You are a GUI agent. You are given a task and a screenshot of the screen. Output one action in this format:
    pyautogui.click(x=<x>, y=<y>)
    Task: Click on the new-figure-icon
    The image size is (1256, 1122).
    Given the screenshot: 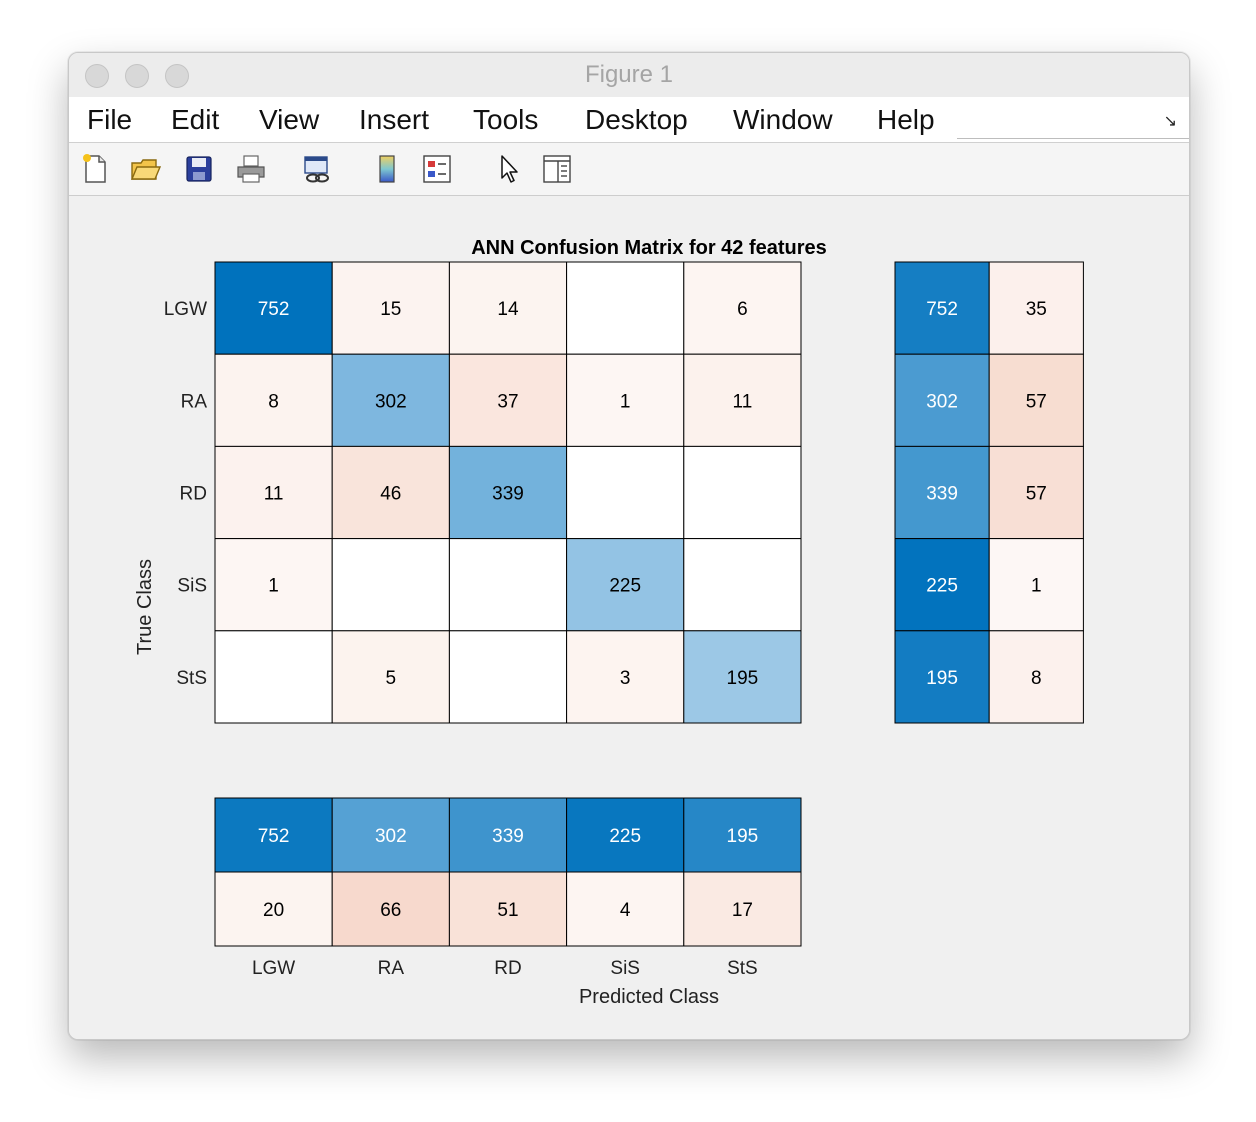 What is the action you would take?
    pyautogui.click(x=95, y=169)
    